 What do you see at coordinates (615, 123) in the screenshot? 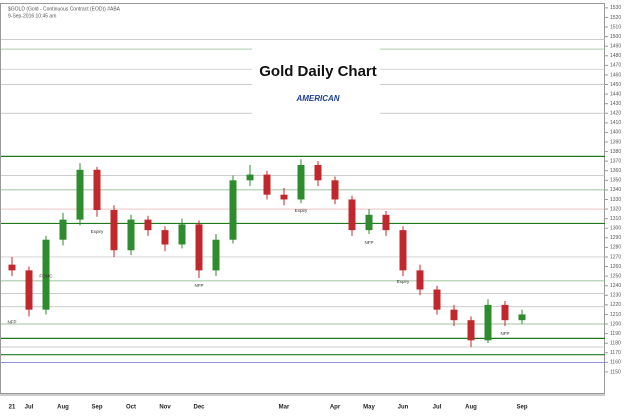
I see `y-tick-label: 1410` at bounding box center [615, 123].